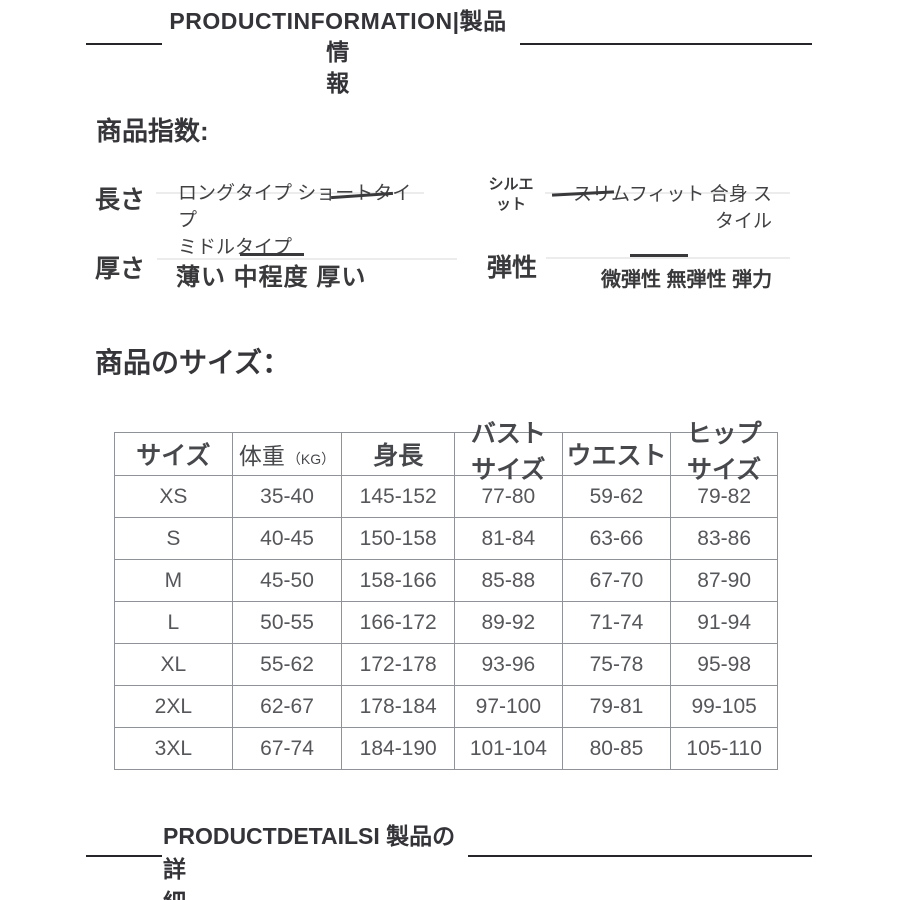 The image size is (900, 900). What do you see at coordinates (724, 664) in the screenshot?
I see `cell-hip: 95-98` at bounding box center [724, 664].